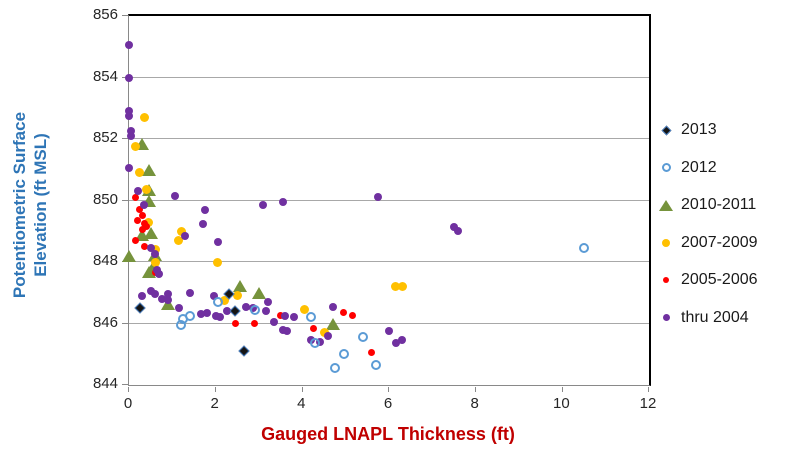 This screenshot has width=800, height=464. What do you see at coordinates (388, 403) in the screenshot?
I see `x-tick-label: 6` at bounding box center [388, 403].